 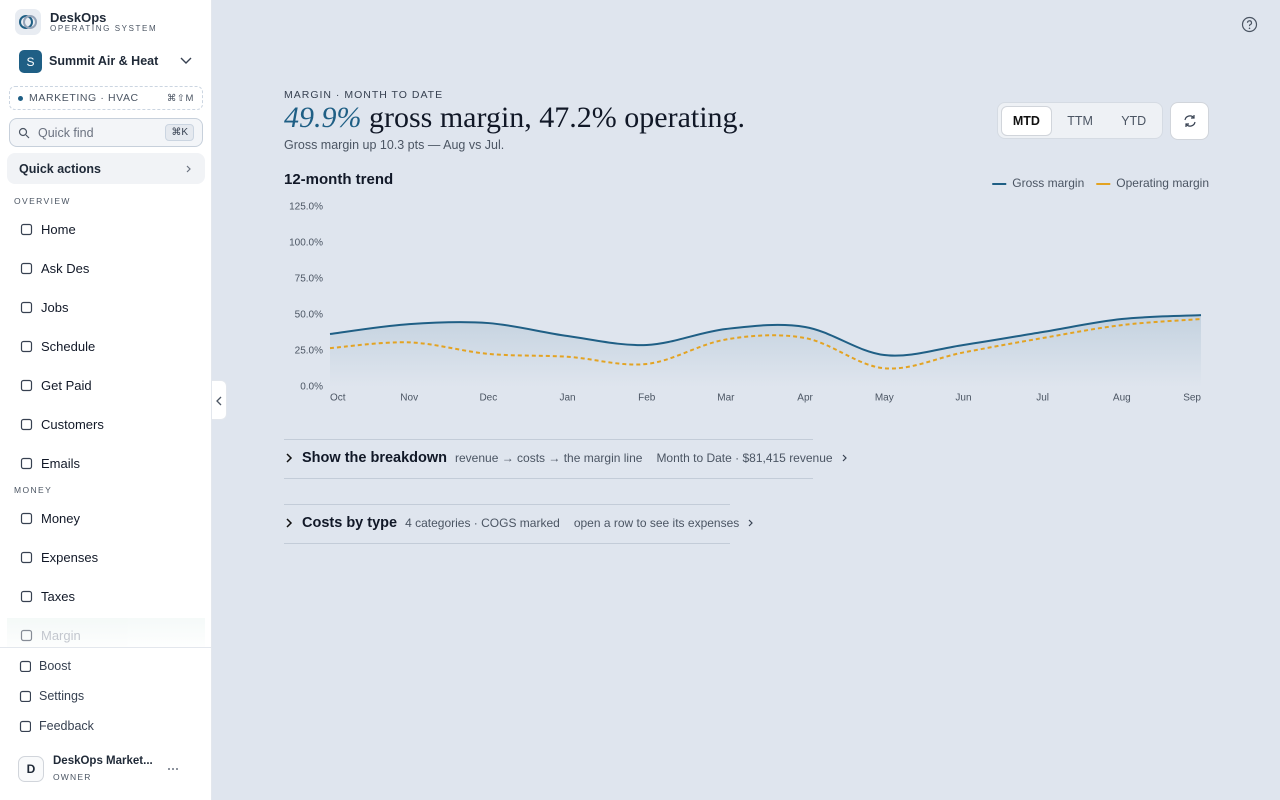 I want to click on x-tick-label: Oct, so click(x=338, y=398).